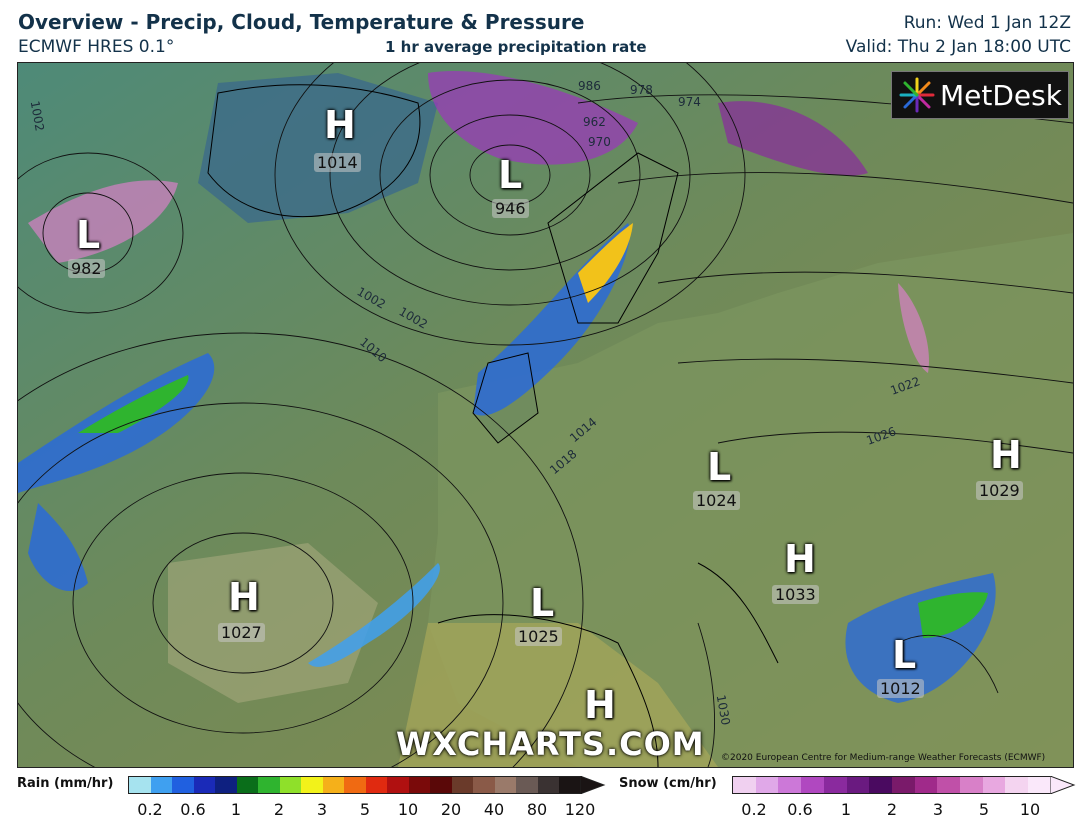 This screenshot has width=1089, height=835. Describe the element at coordinates (999, 490) in the screenshot. I see `pressure-center-value: 1029` at that location.